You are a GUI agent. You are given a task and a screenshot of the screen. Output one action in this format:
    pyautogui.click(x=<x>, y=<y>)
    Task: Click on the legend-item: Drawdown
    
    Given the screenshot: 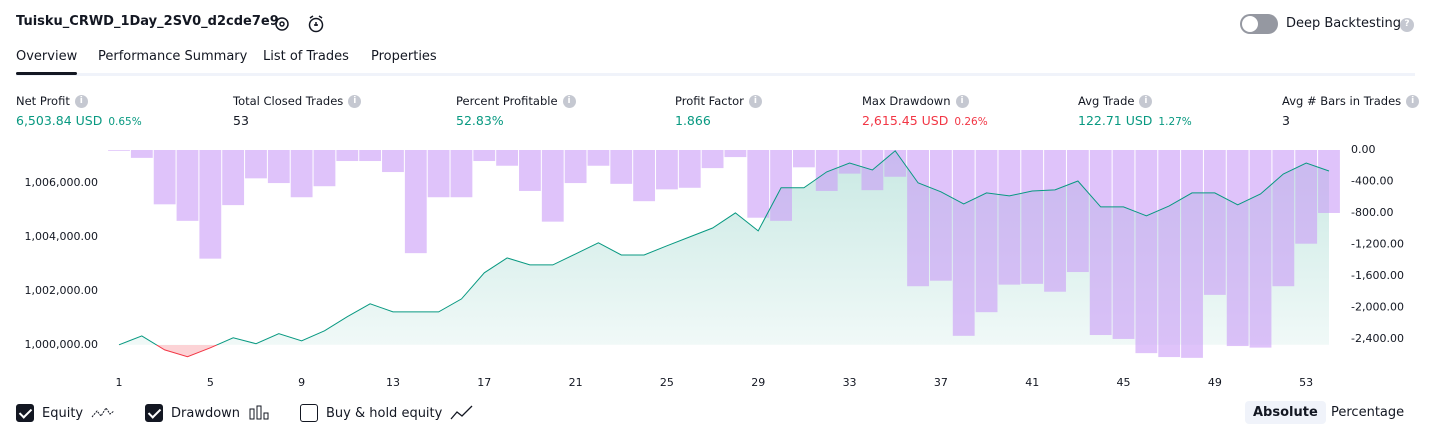 What is the action you would take?
    pyautogui.click(x=207, y=413)
    